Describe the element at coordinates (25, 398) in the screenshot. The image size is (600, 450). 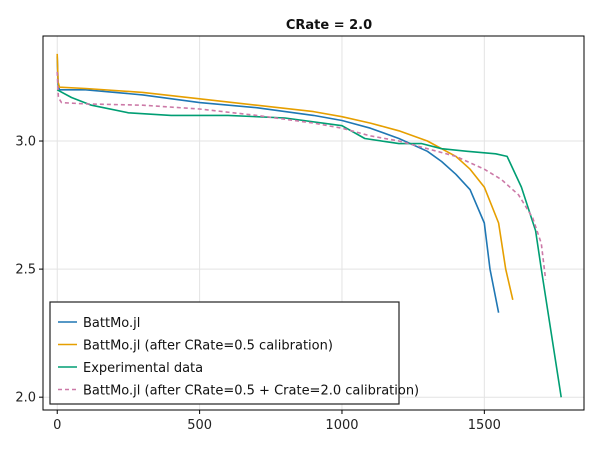
I see `y-tick-label: 2.0` at that location.